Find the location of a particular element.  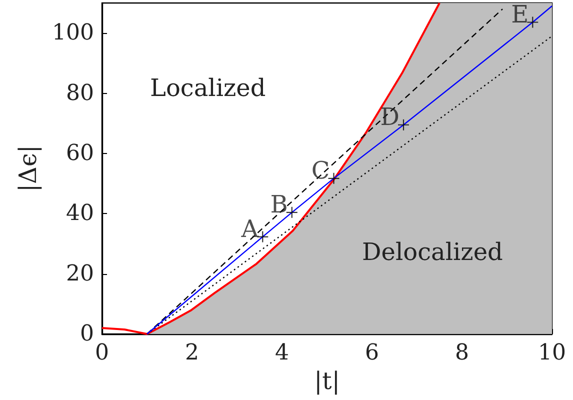

x-tick-label: 2 is located at coordinates (192, 353).